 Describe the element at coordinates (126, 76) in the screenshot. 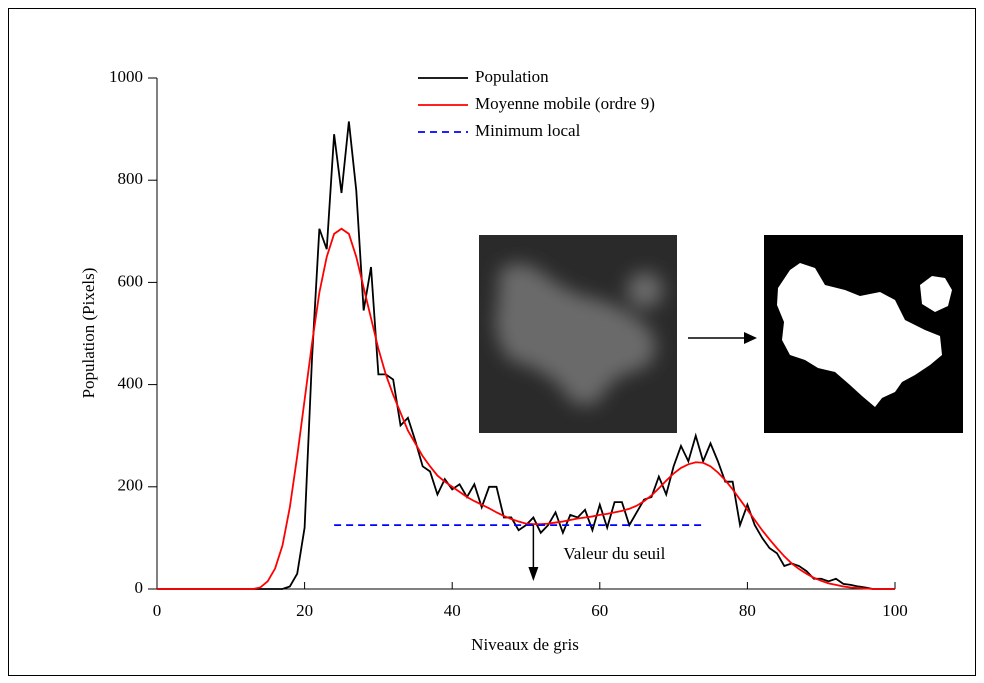

I see `y-tick-label: 1000` at that location.